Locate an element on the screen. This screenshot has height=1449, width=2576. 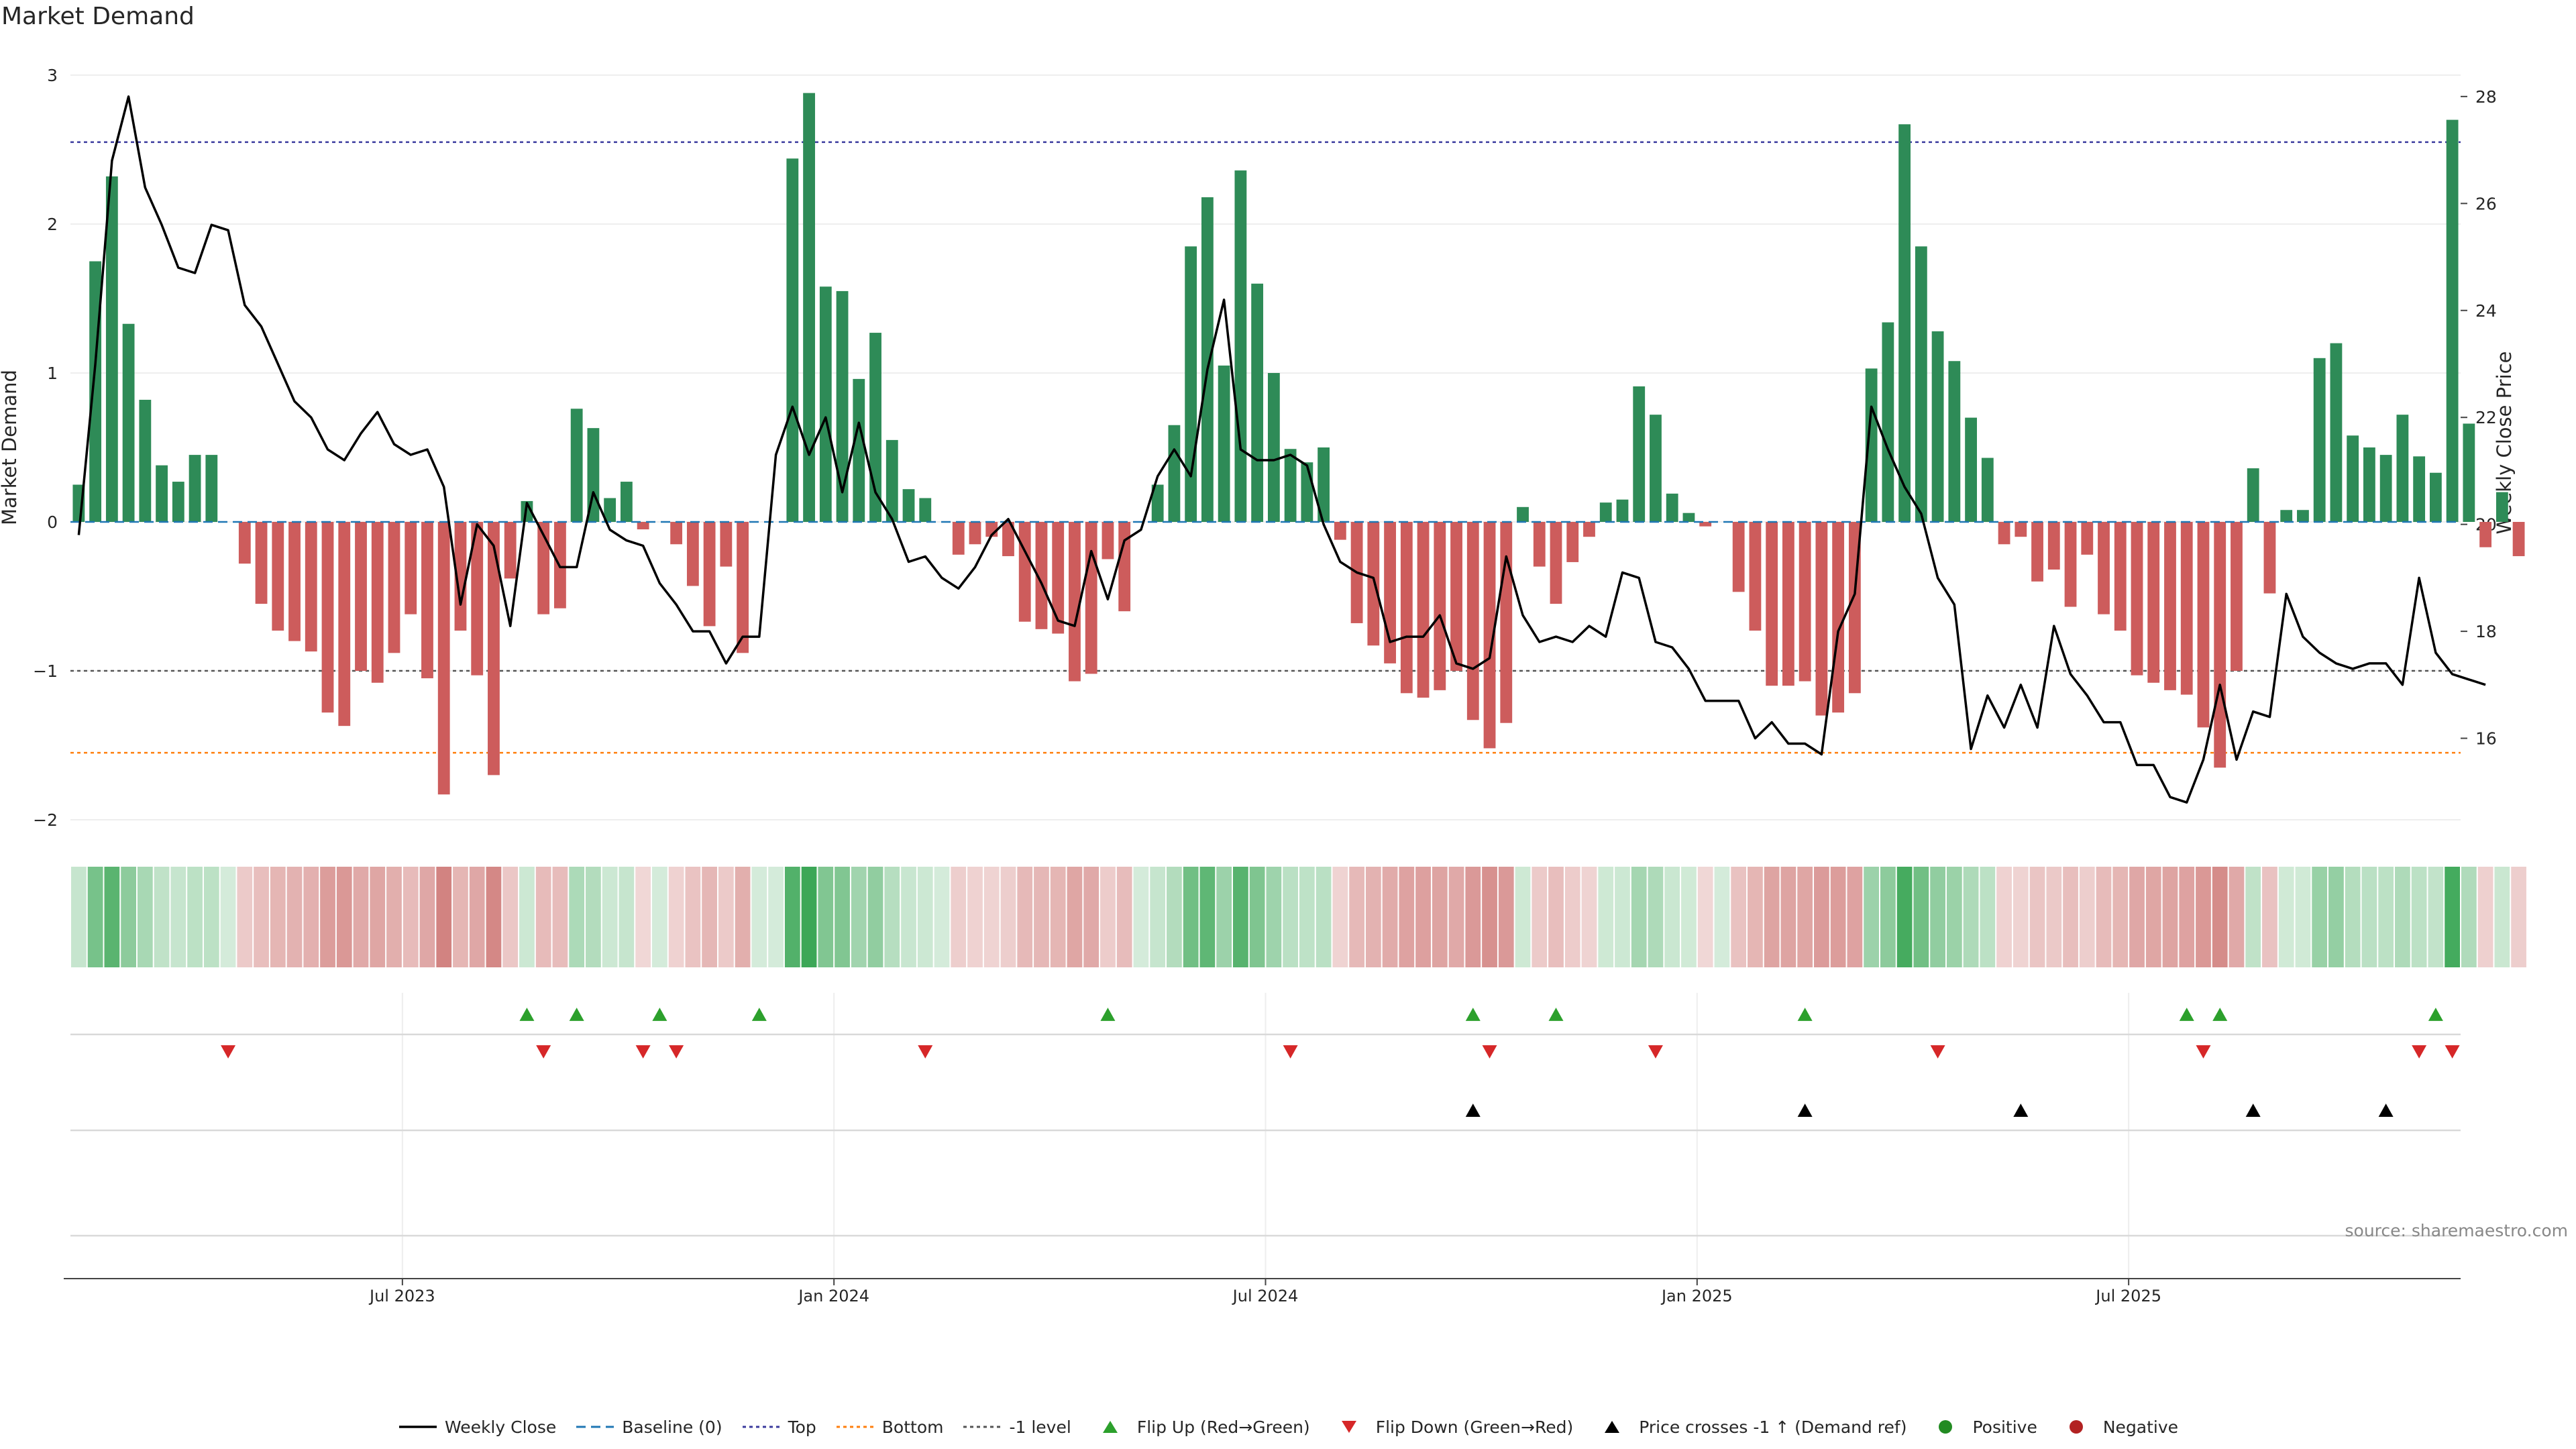
legend-item: Bottom is located at coordinates (889, 1427).